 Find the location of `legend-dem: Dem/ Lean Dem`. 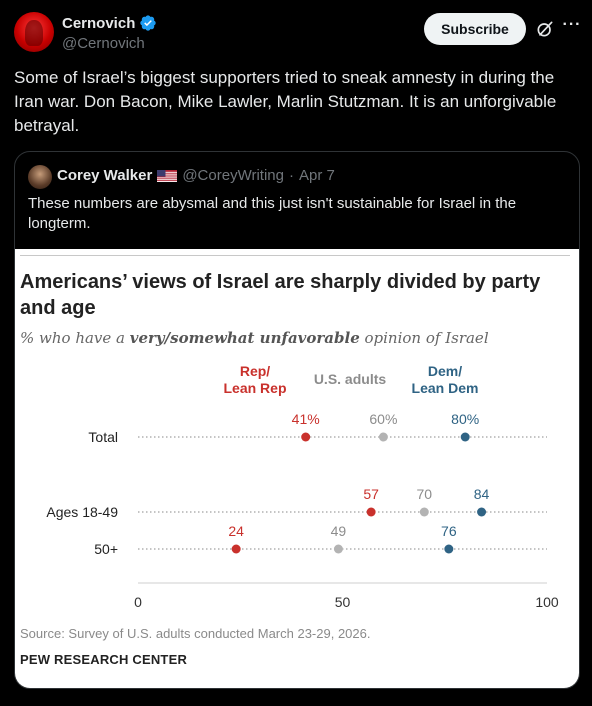

legend-dem: Dem/ Lean Dem is located at coordinates (445, 380).